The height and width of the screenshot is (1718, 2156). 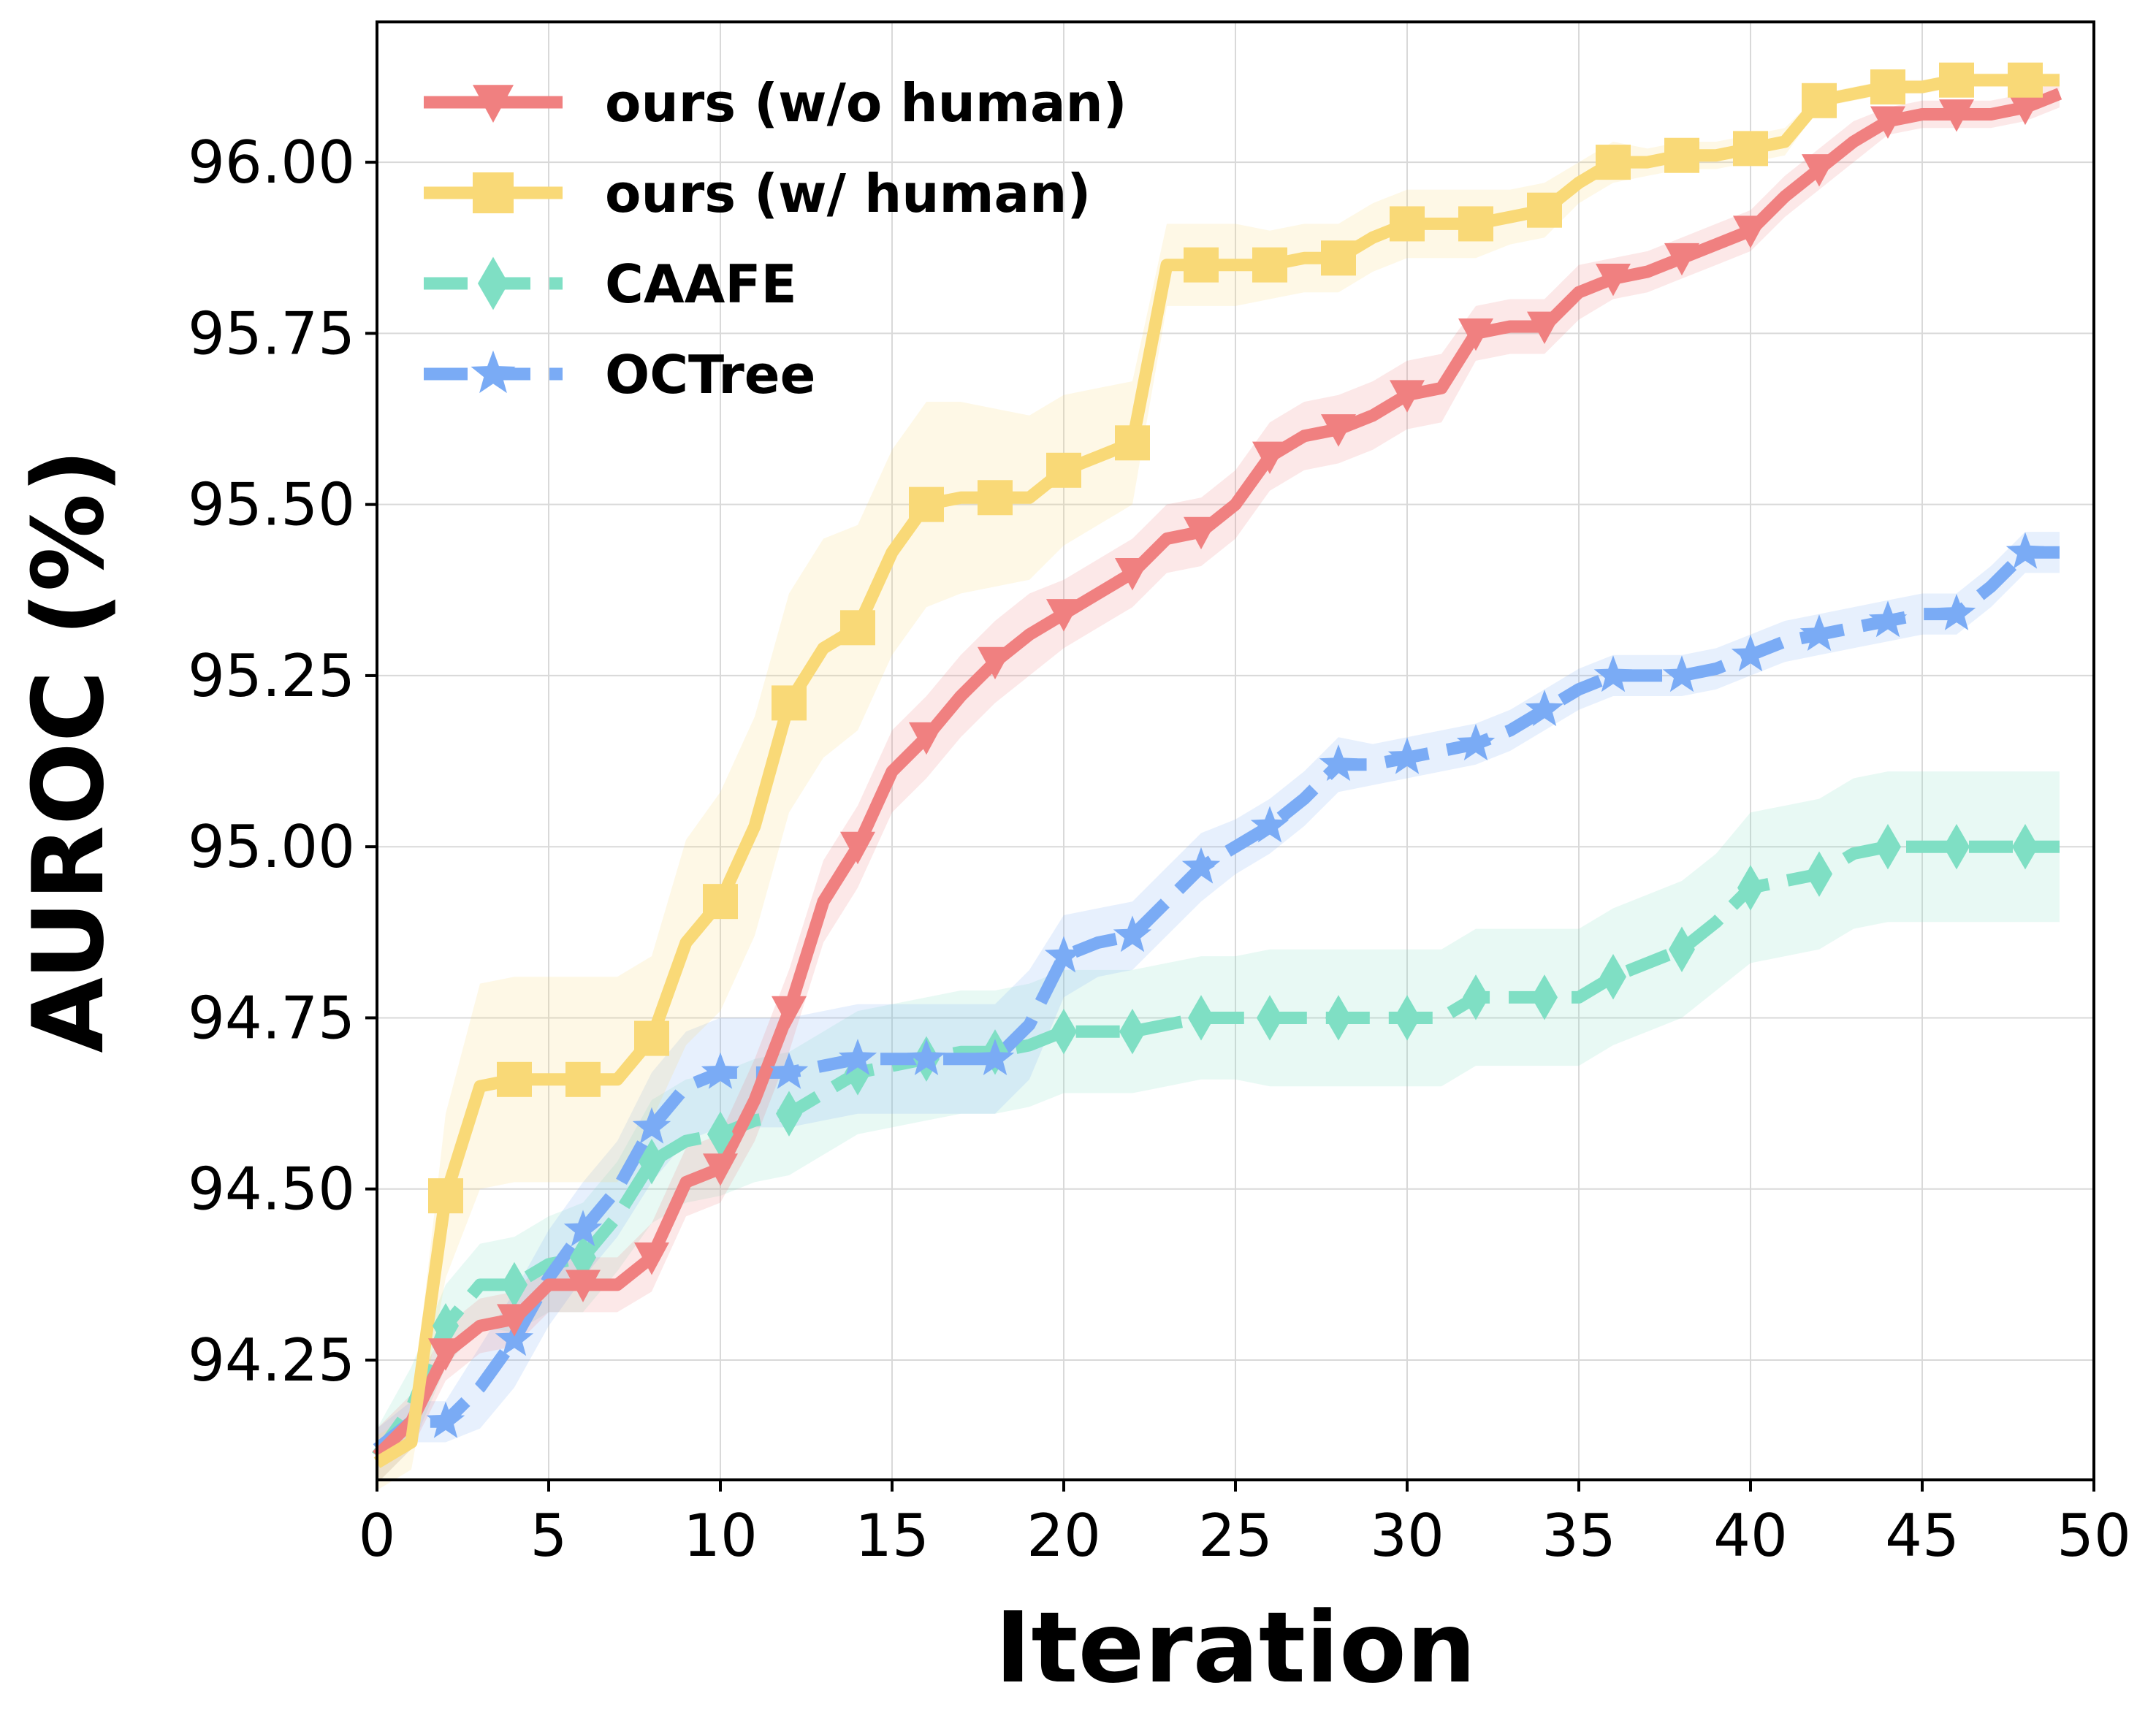 I want to click on x-tick-label: 35, so click(x=1579, y=1536).